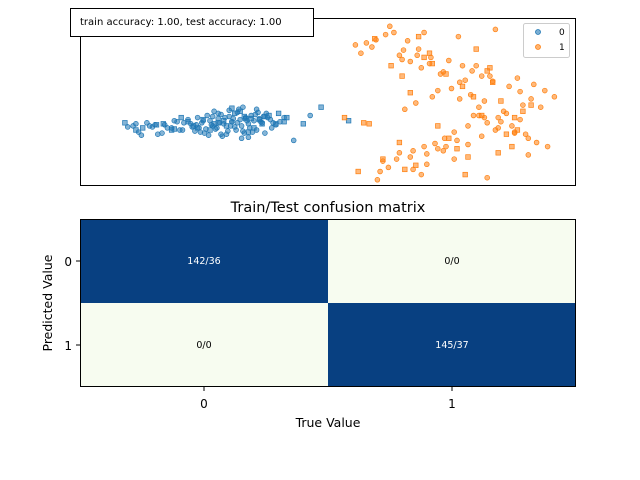  Describe the element at coordinates (328, 422) in the screenshot. I see `x-axis-label: True Value` at that location.